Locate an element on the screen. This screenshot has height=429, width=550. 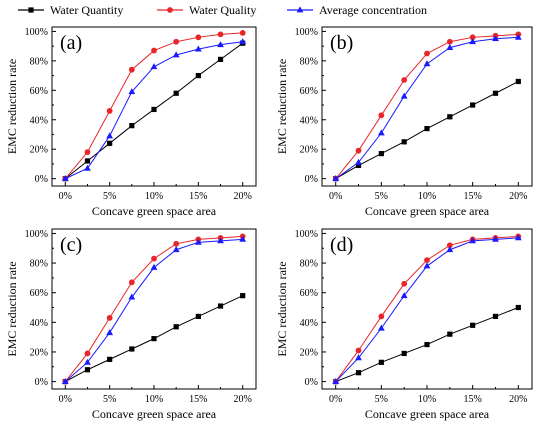
x-axis-title: Concave green space area is located at coordinates (427, 414).